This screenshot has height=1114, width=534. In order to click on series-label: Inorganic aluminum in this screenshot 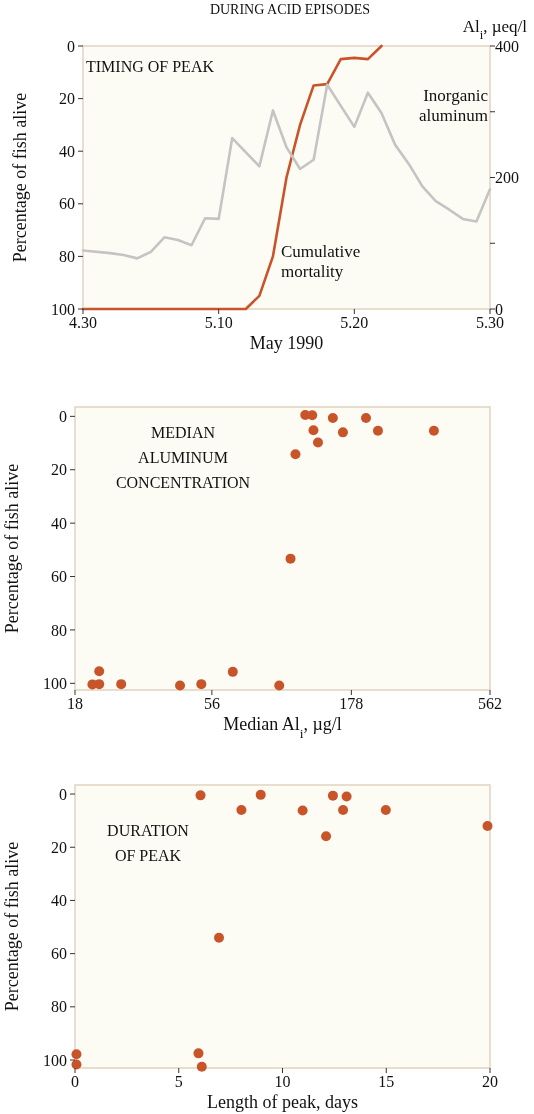, I will do `click(454, 105)`.